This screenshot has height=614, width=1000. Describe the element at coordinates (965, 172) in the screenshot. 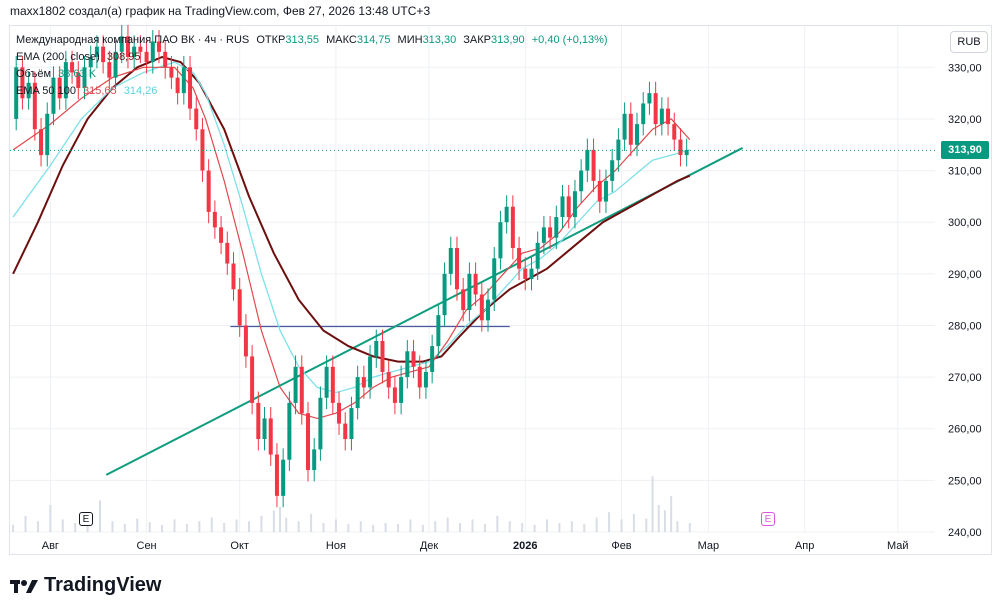

I see `y-tick-label: 310,00` at that location.